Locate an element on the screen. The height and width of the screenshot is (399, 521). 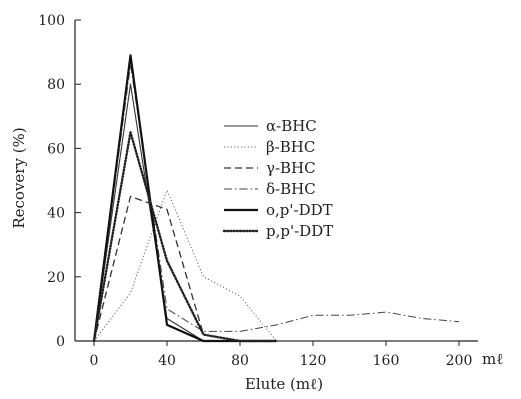
legend-label-6: p,p'-DDT is located at coordinates (299, 231).